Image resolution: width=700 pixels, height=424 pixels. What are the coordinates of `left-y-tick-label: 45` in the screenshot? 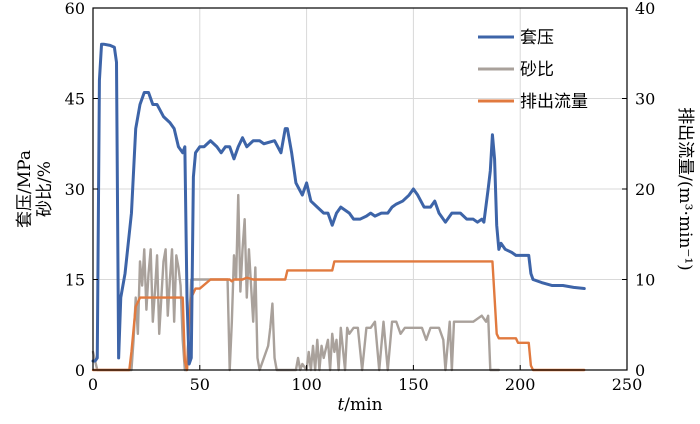 It's located at (75, 99).